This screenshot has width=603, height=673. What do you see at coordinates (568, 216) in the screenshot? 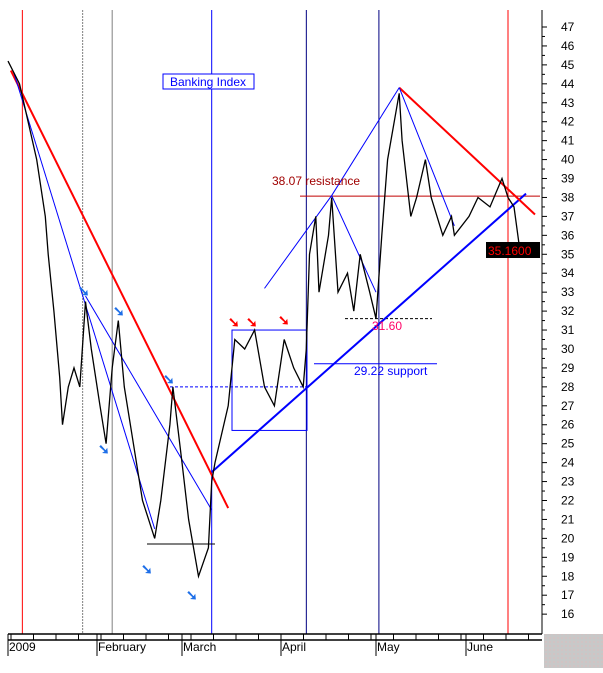
I see `y-tick-label: 37` at bounding box center [568, 216].